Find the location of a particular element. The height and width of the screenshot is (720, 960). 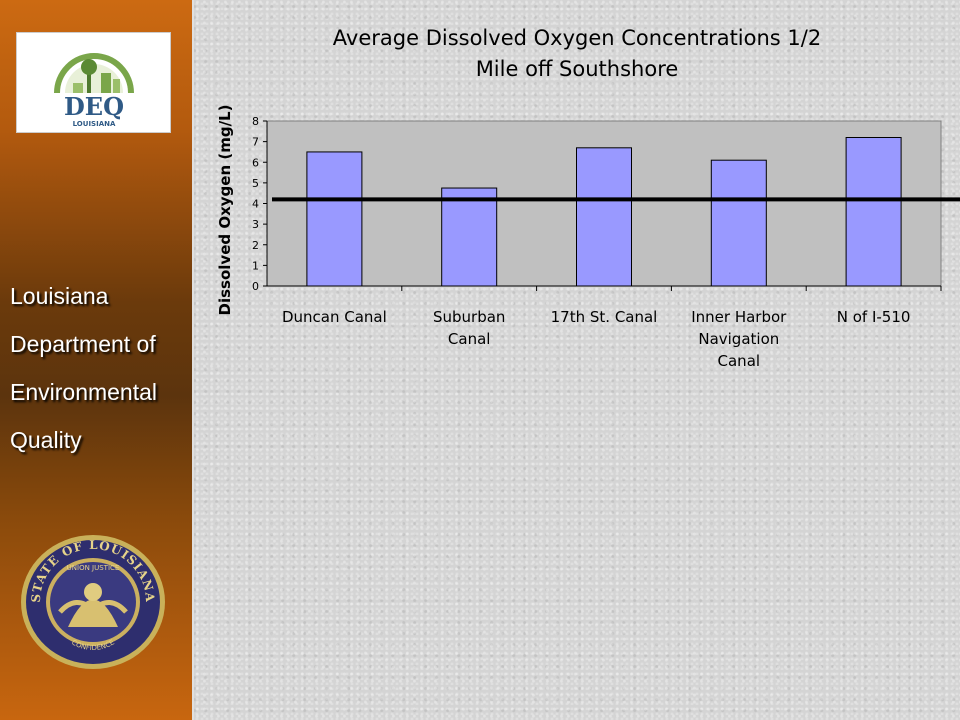

x-category-label: N of I-510 is located at coordinates (874, 317).